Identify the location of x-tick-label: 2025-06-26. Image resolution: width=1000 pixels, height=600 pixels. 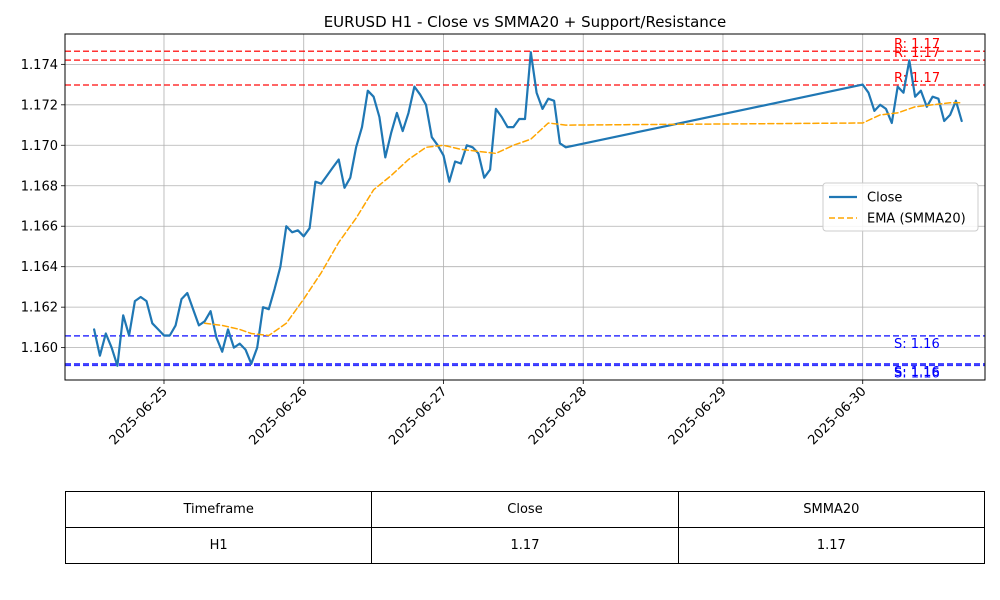
(279, 416).